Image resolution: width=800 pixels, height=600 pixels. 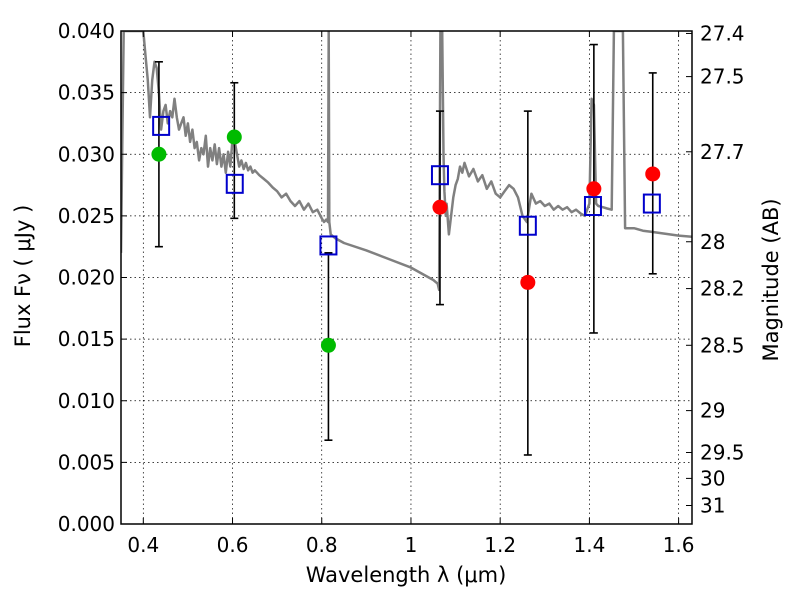 I want to click on right-tick-label: 28, so click(x=712, y=242).